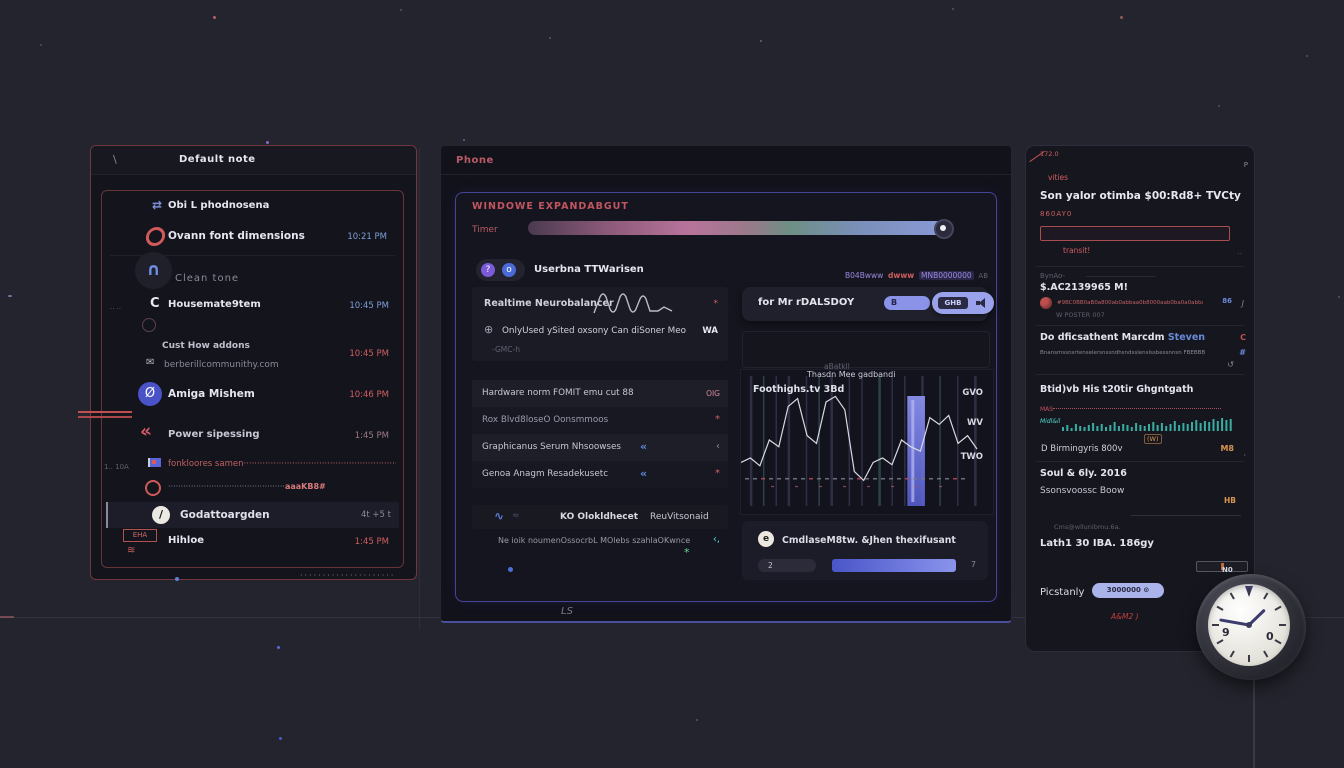  I want to click on red-rule-top, so click(105, 412).